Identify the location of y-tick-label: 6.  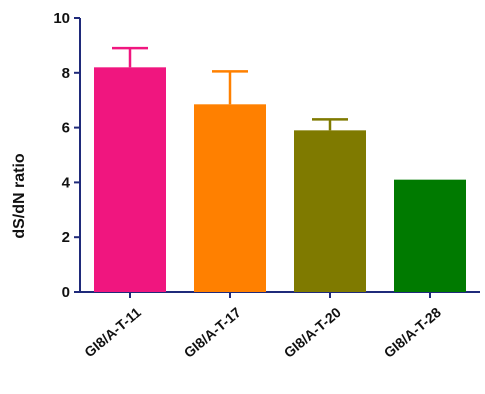
(66, 128).